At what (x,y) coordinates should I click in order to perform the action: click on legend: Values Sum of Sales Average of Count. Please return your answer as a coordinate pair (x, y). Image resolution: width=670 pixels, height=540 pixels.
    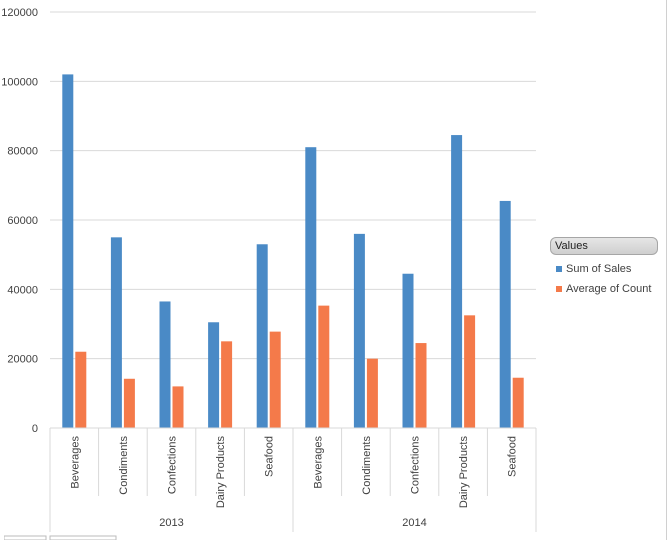
    Looking at the image, I should click on (604, 266).